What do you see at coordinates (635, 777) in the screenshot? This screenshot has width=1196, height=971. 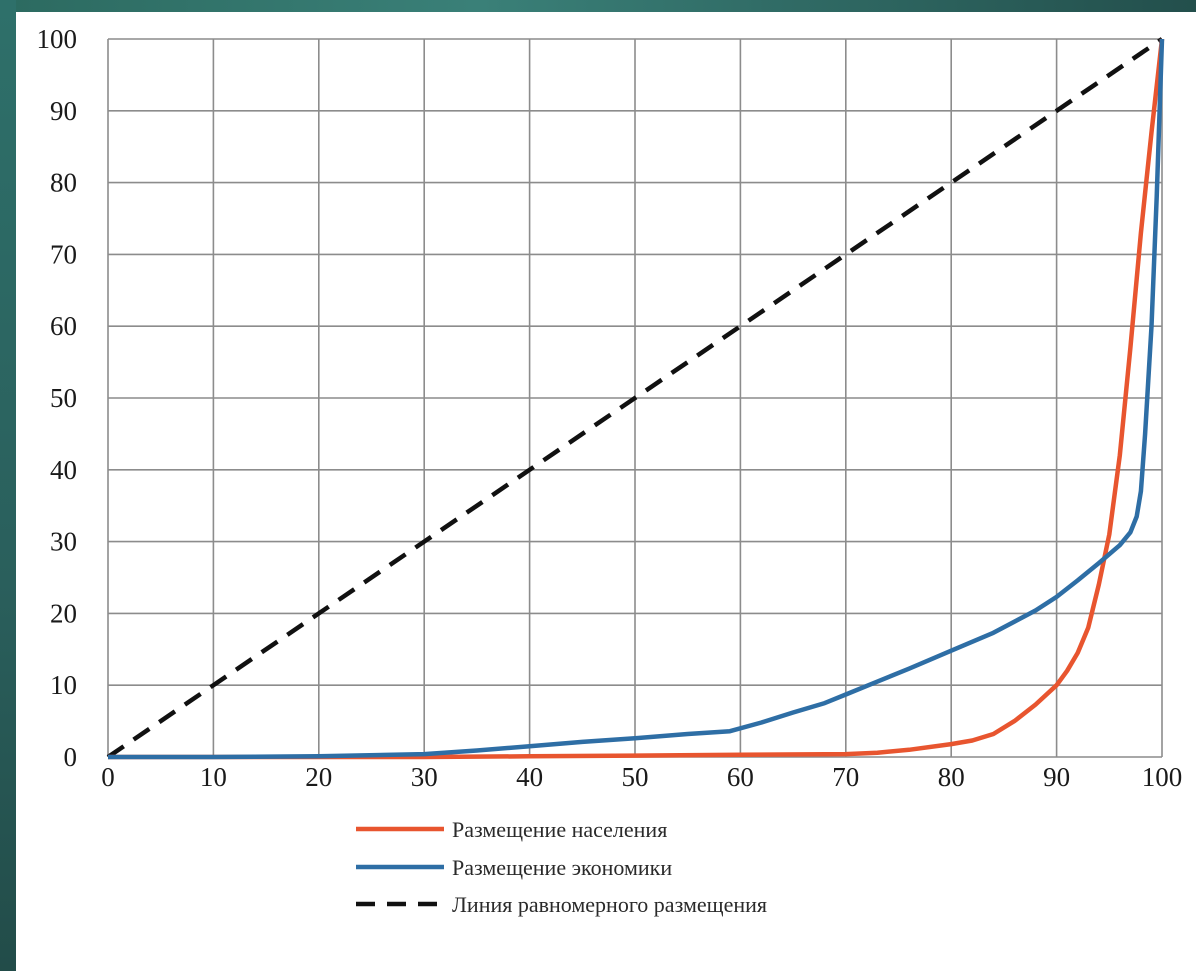 I see `x-tick-label: 50` at bounding box center [635, 777].